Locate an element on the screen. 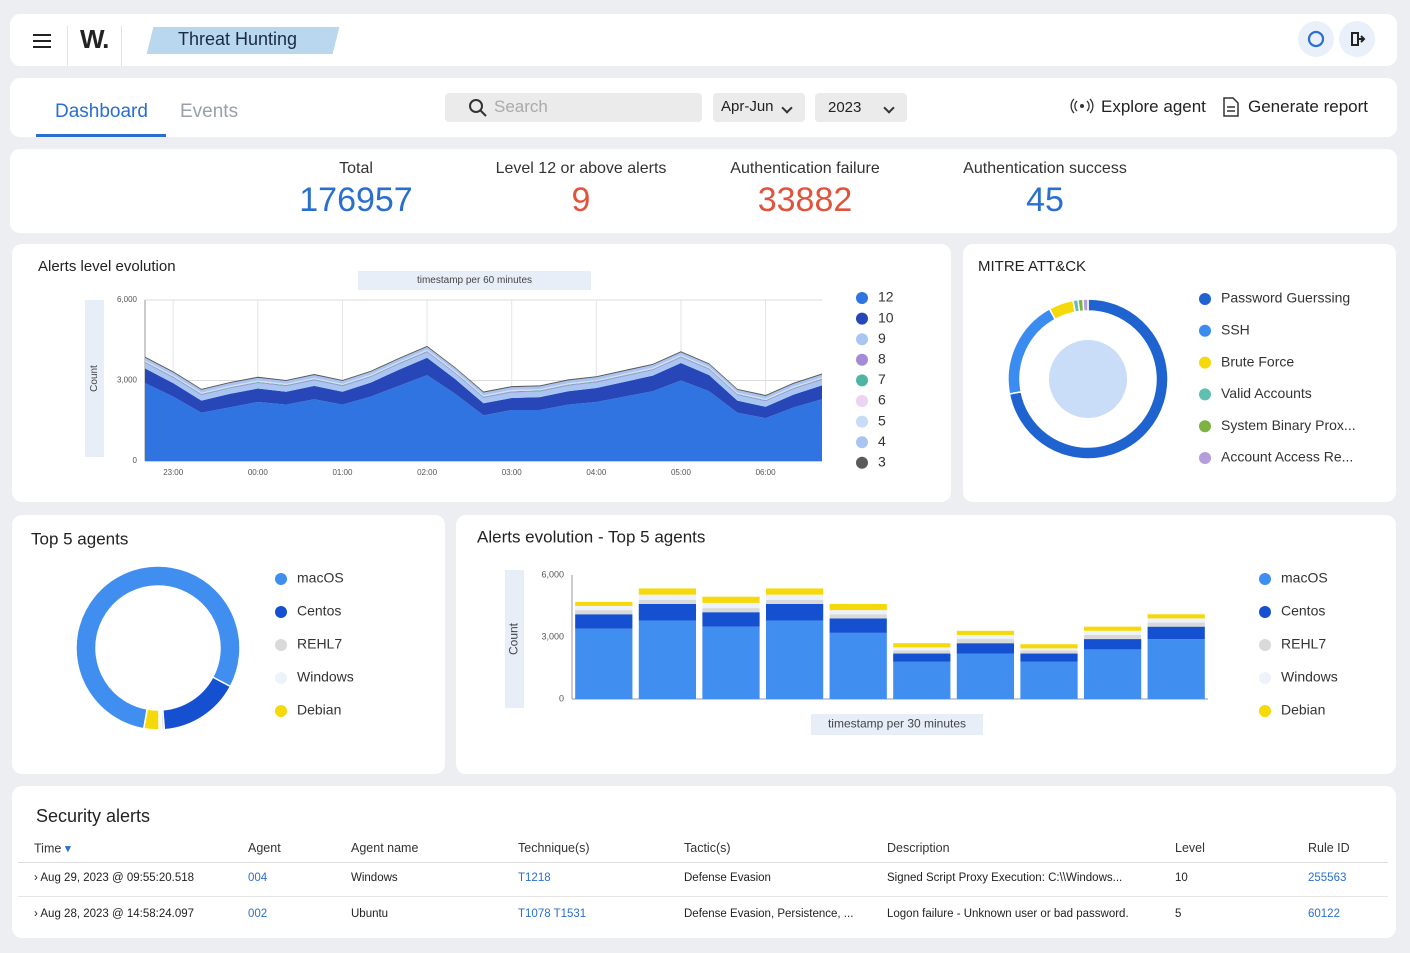 Image resolution: width=1410 pixels, height=953 pixels. table-cell: T1078 T1531 is located at coordinates (552, 914).